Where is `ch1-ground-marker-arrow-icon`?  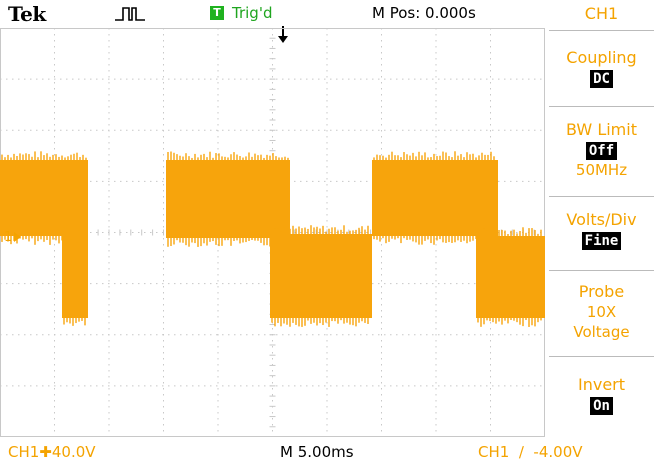 ch1-ground-marker-arrow-icon is located at coordinates (17, 237).